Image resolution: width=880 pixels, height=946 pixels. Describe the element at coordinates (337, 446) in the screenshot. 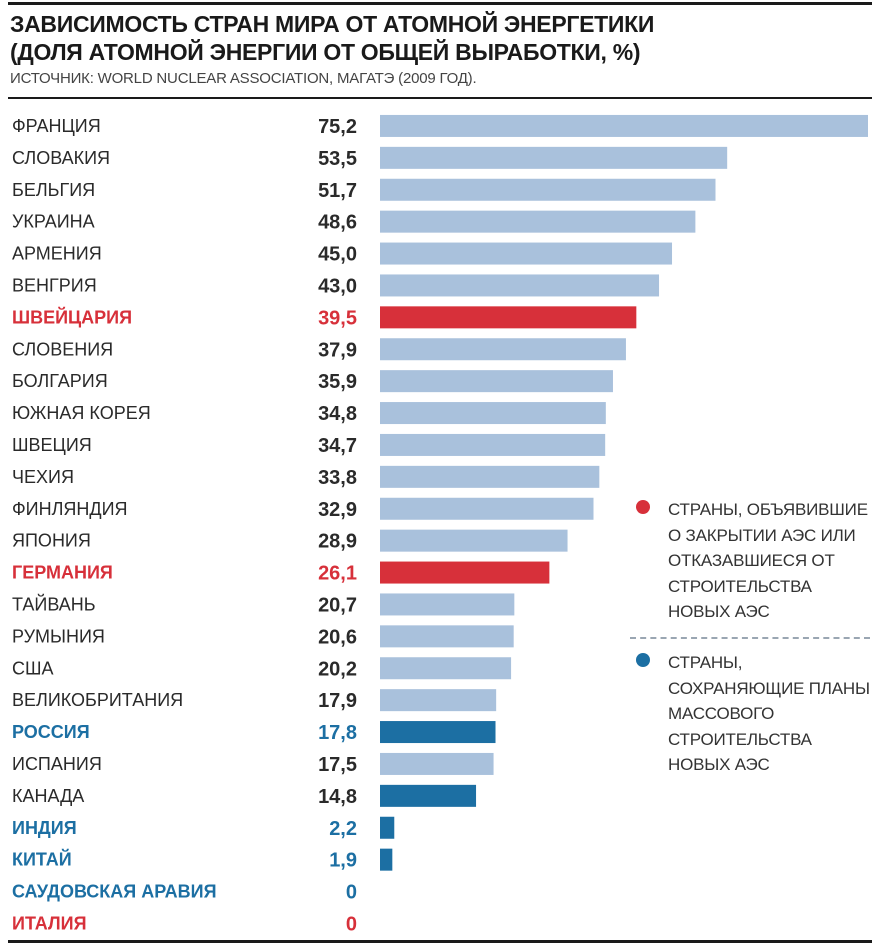

I see `value-label: 34,7` at that location.